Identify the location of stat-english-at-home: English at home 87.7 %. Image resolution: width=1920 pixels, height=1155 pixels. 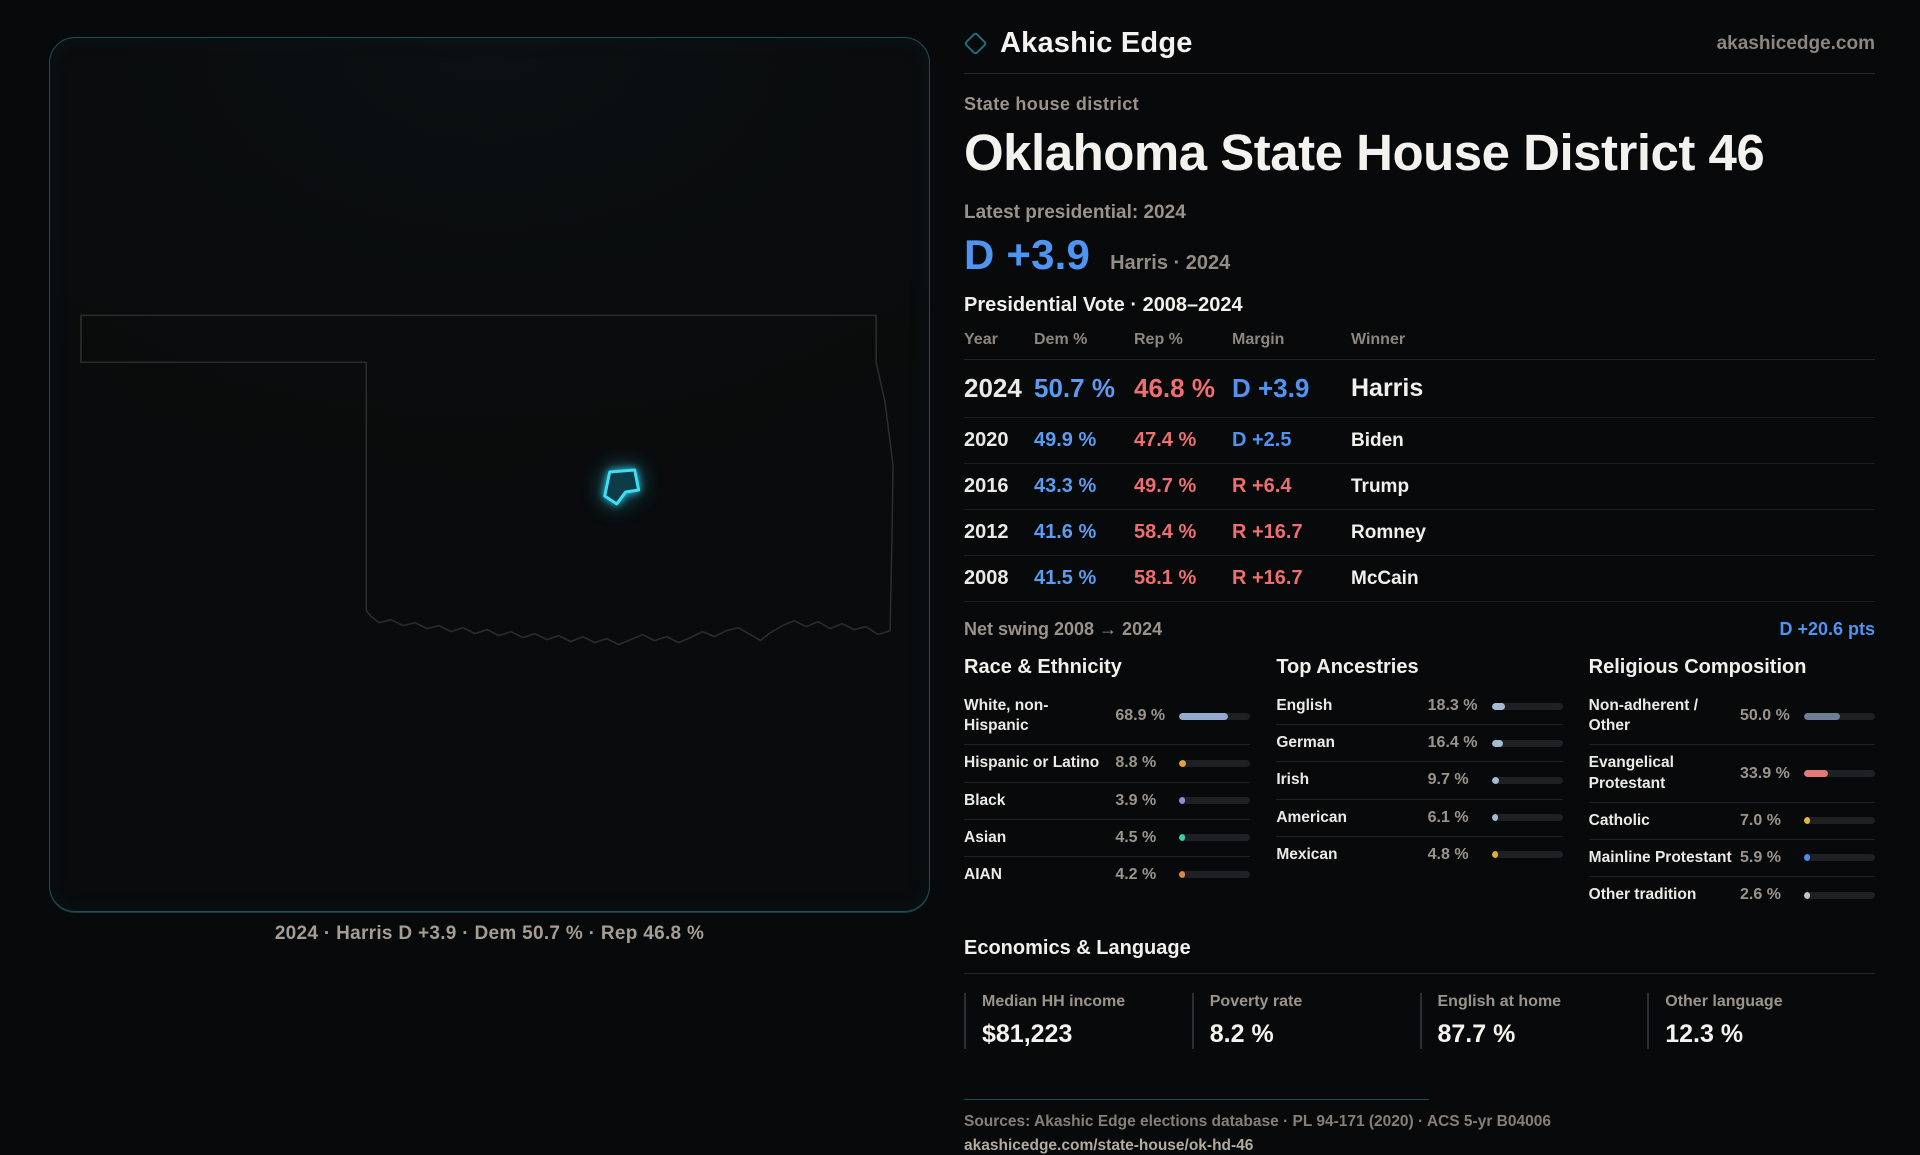
(1533, 1021).